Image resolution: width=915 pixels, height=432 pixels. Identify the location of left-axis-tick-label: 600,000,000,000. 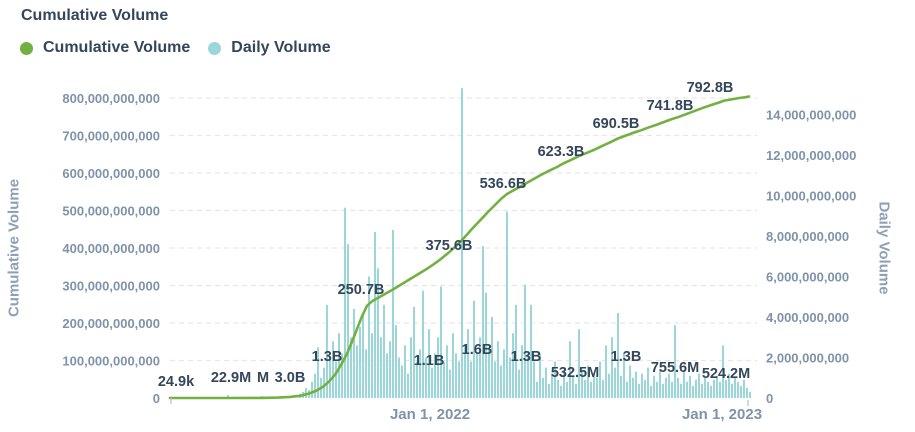
(111, 173).